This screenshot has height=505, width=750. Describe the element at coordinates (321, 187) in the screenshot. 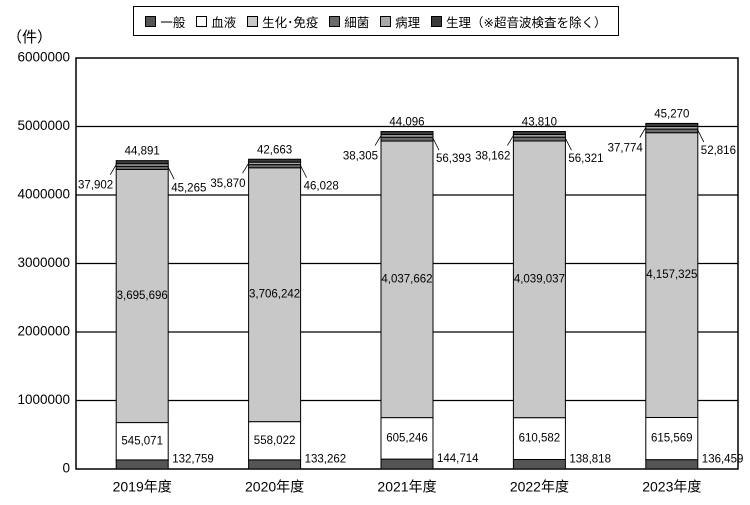

I see `data-label: 46,028` at that location.